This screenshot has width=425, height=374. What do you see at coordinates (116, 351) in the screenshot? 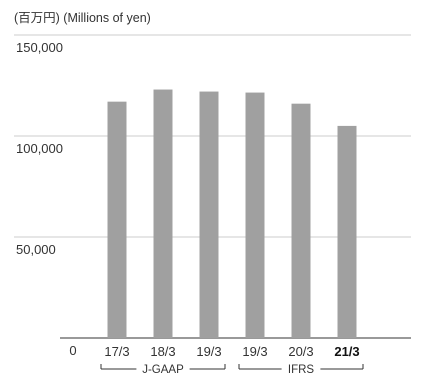
I see `x-tick-label: 17/3` at bounding box center [116, 351].